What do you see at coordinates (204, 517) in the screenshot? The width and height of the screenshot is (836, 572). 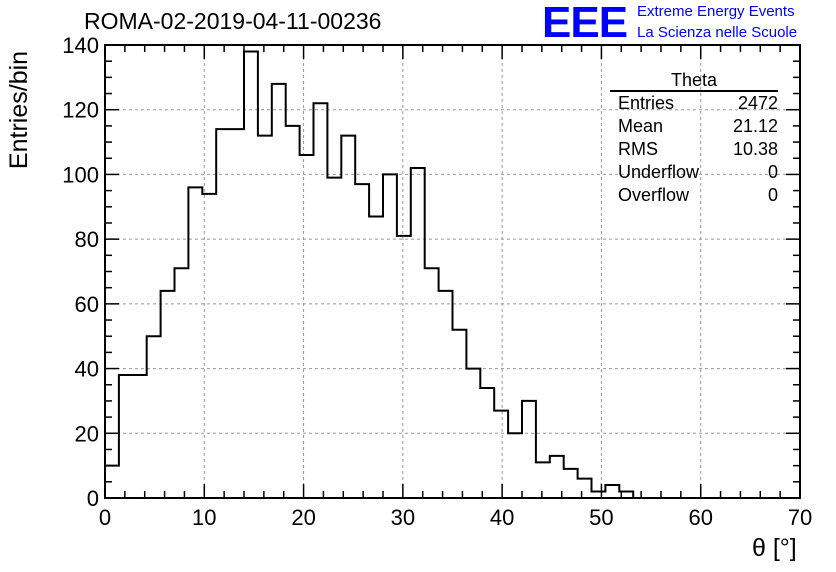 I see `x-tick-label: 10` at bounding box center [204, 517].